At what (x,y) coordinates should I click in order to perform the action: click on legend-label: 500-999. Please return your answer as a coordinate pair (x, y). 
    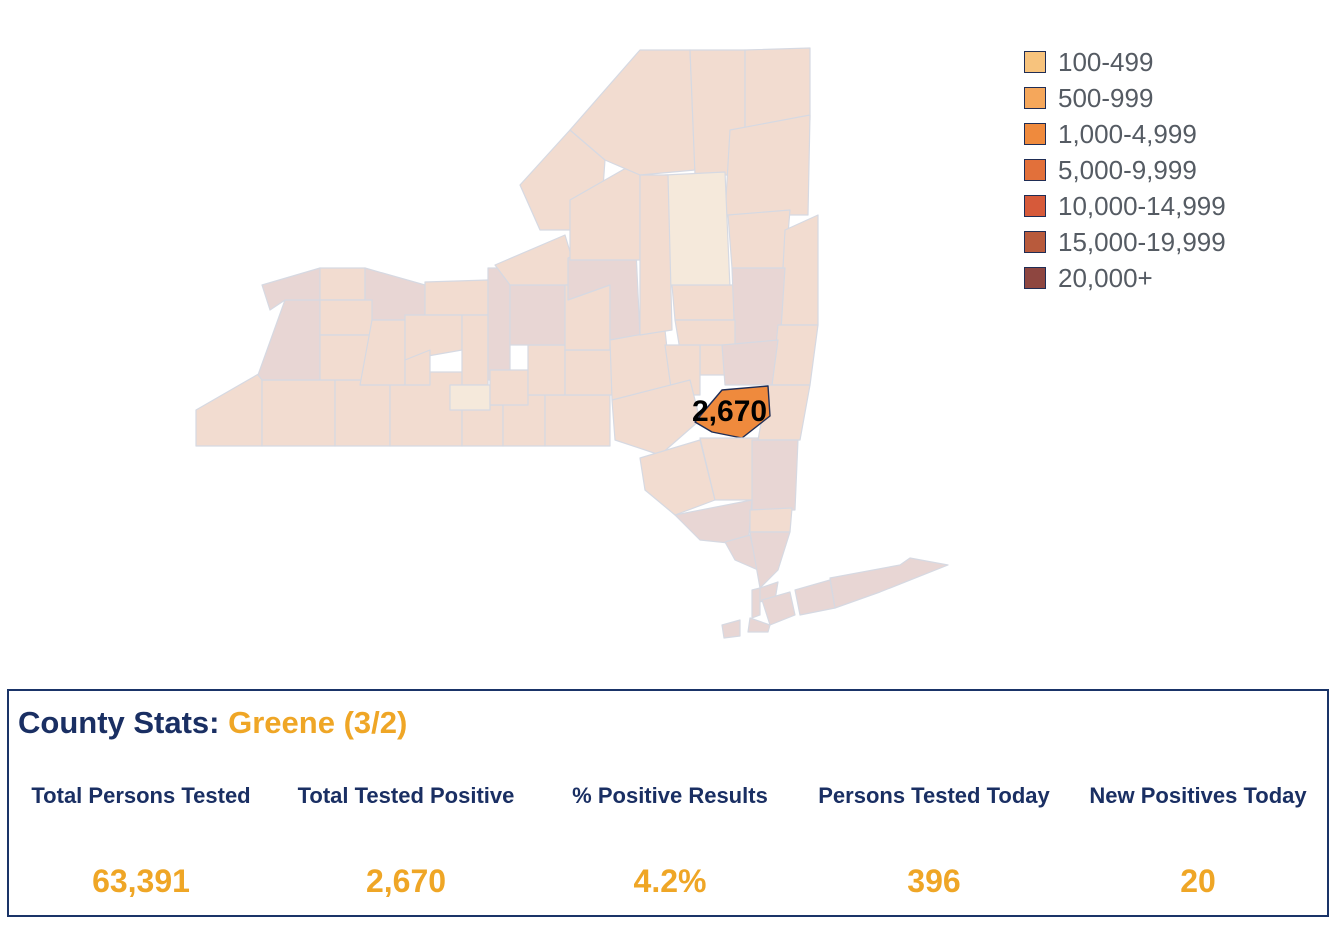
    Looking at the image, I should click on (1106, 97).